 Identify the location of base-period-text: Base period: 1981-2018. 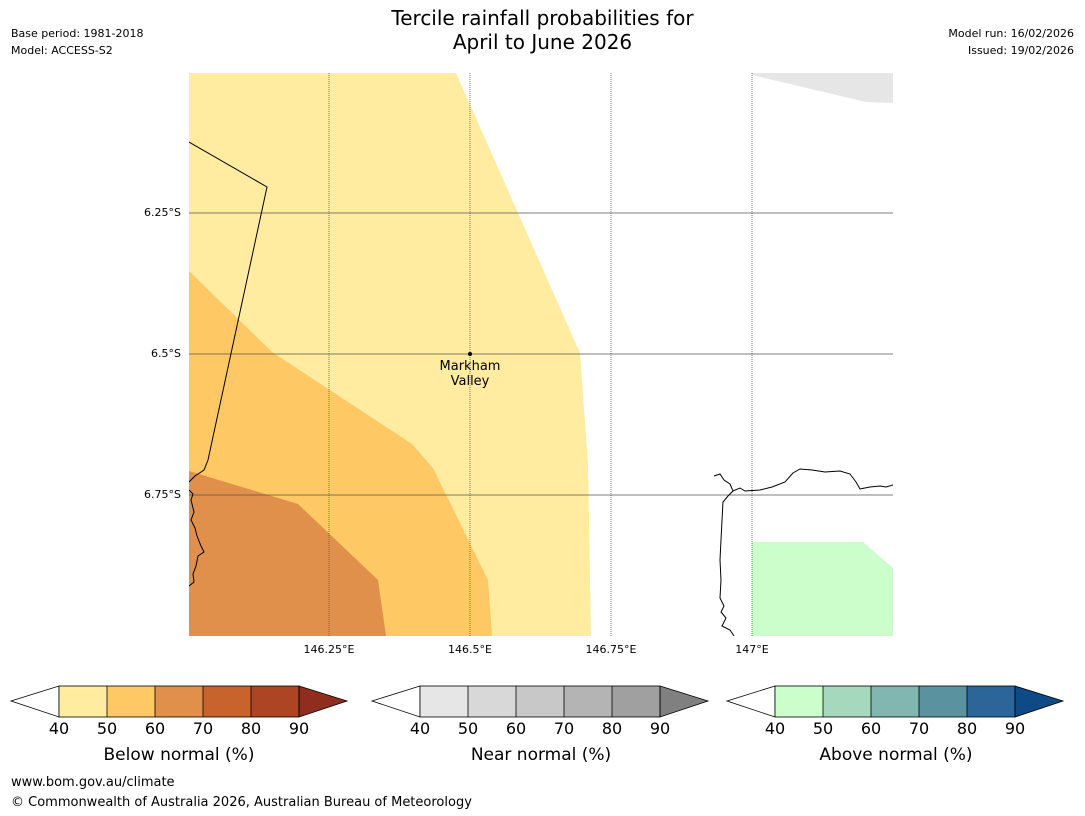
(77, 33).